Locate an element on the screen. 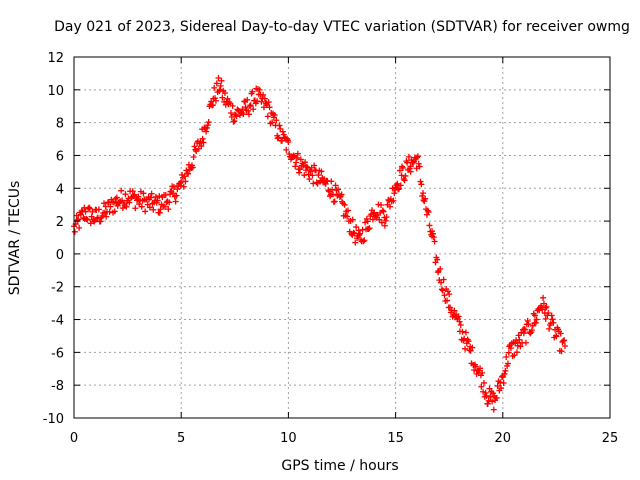 This screenshot has width=640, height=480. y-tick-label: -6 is located at coordinates (57, 353).